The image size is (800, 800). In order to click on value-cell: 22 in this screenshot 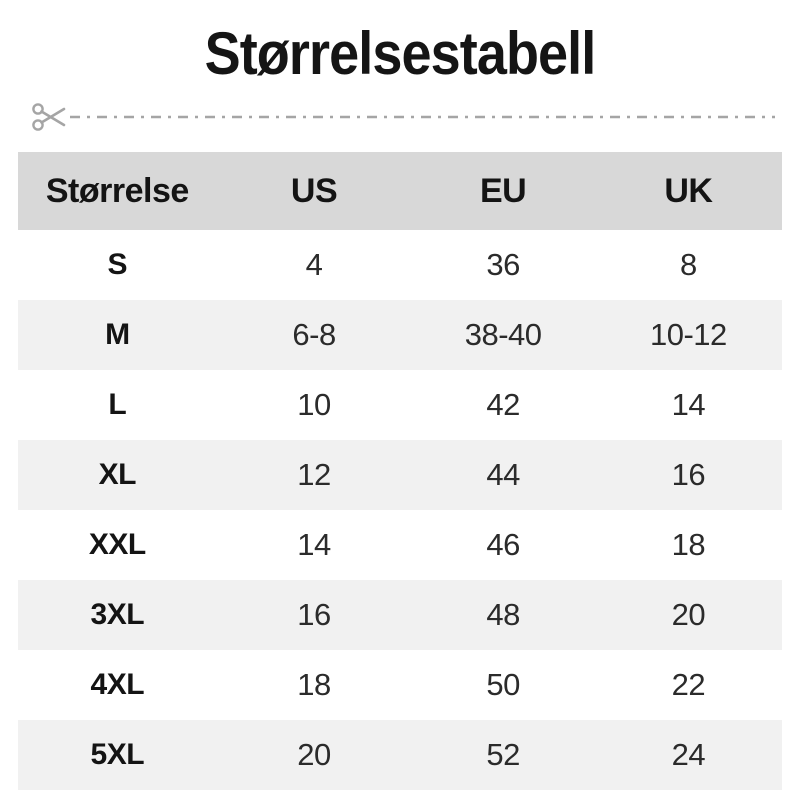, I will do `click(688, 684)`.